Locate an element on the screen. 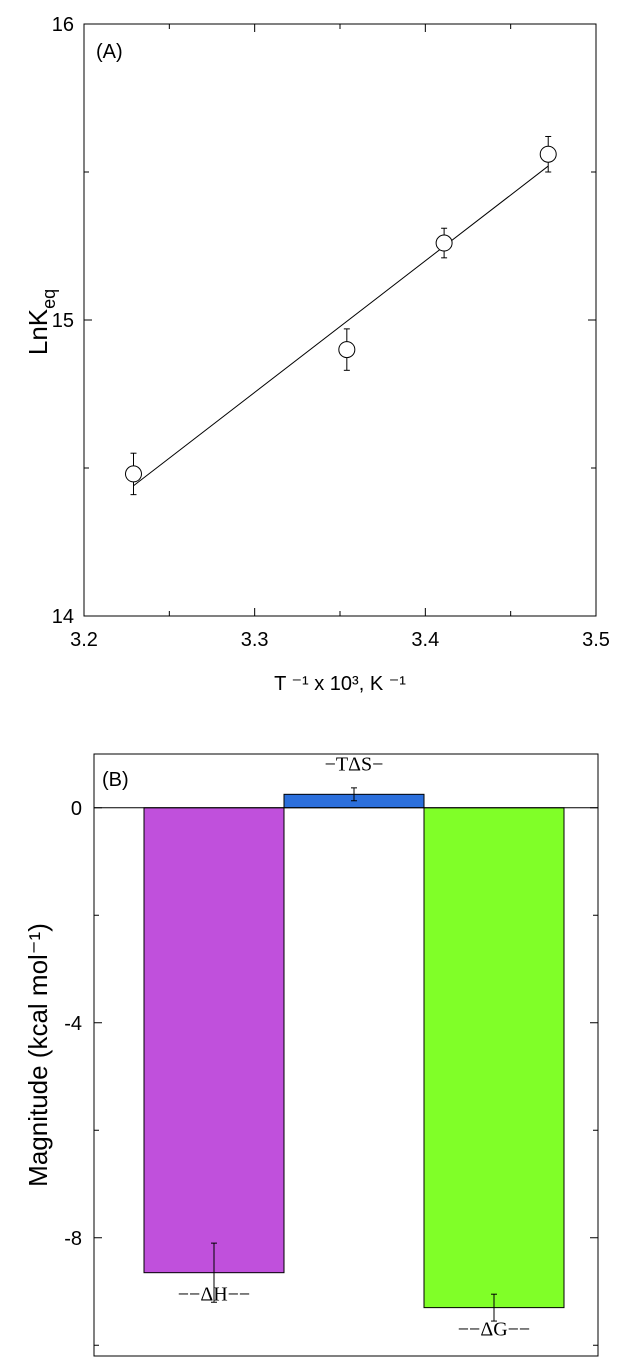 The width and height of the screenshot is (624, 1369). y-tick-label: 0 is located at coordinates (76, 809).